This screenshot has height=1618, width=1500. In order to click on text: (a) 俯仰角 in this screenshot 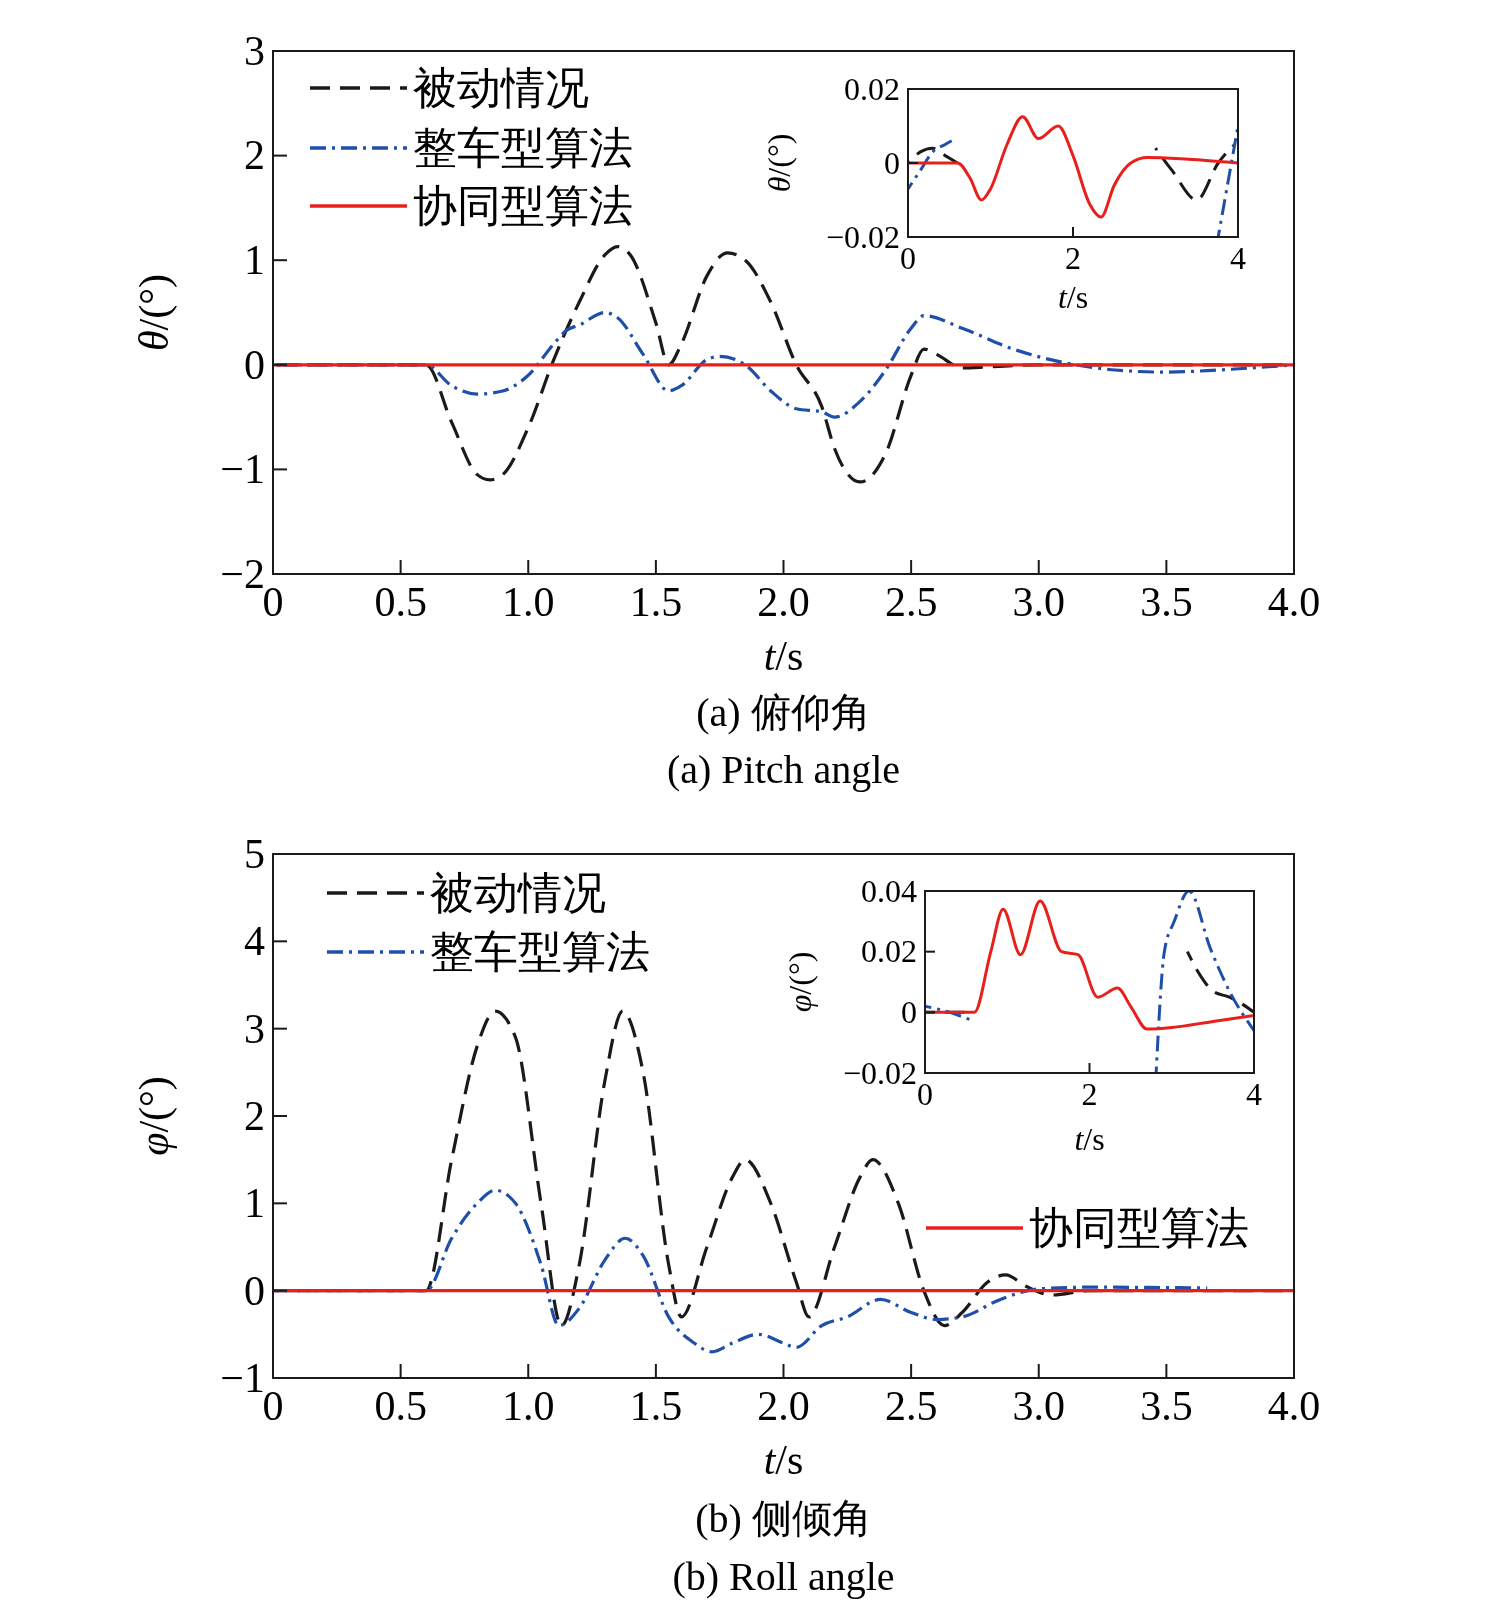, I will do `click(783, 712)`.